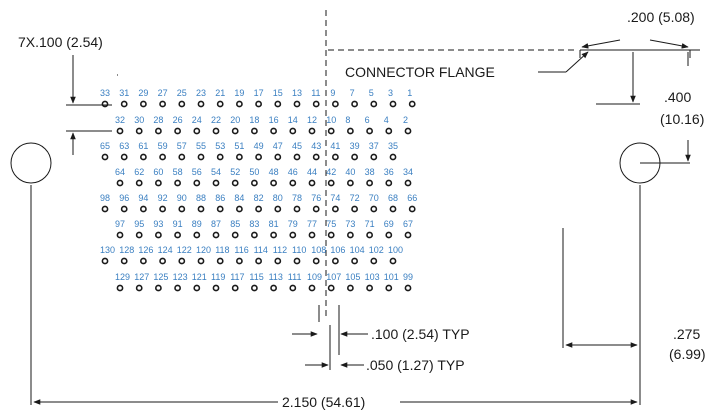  I want to click on pin-number-88: 88, so click(201, 198).